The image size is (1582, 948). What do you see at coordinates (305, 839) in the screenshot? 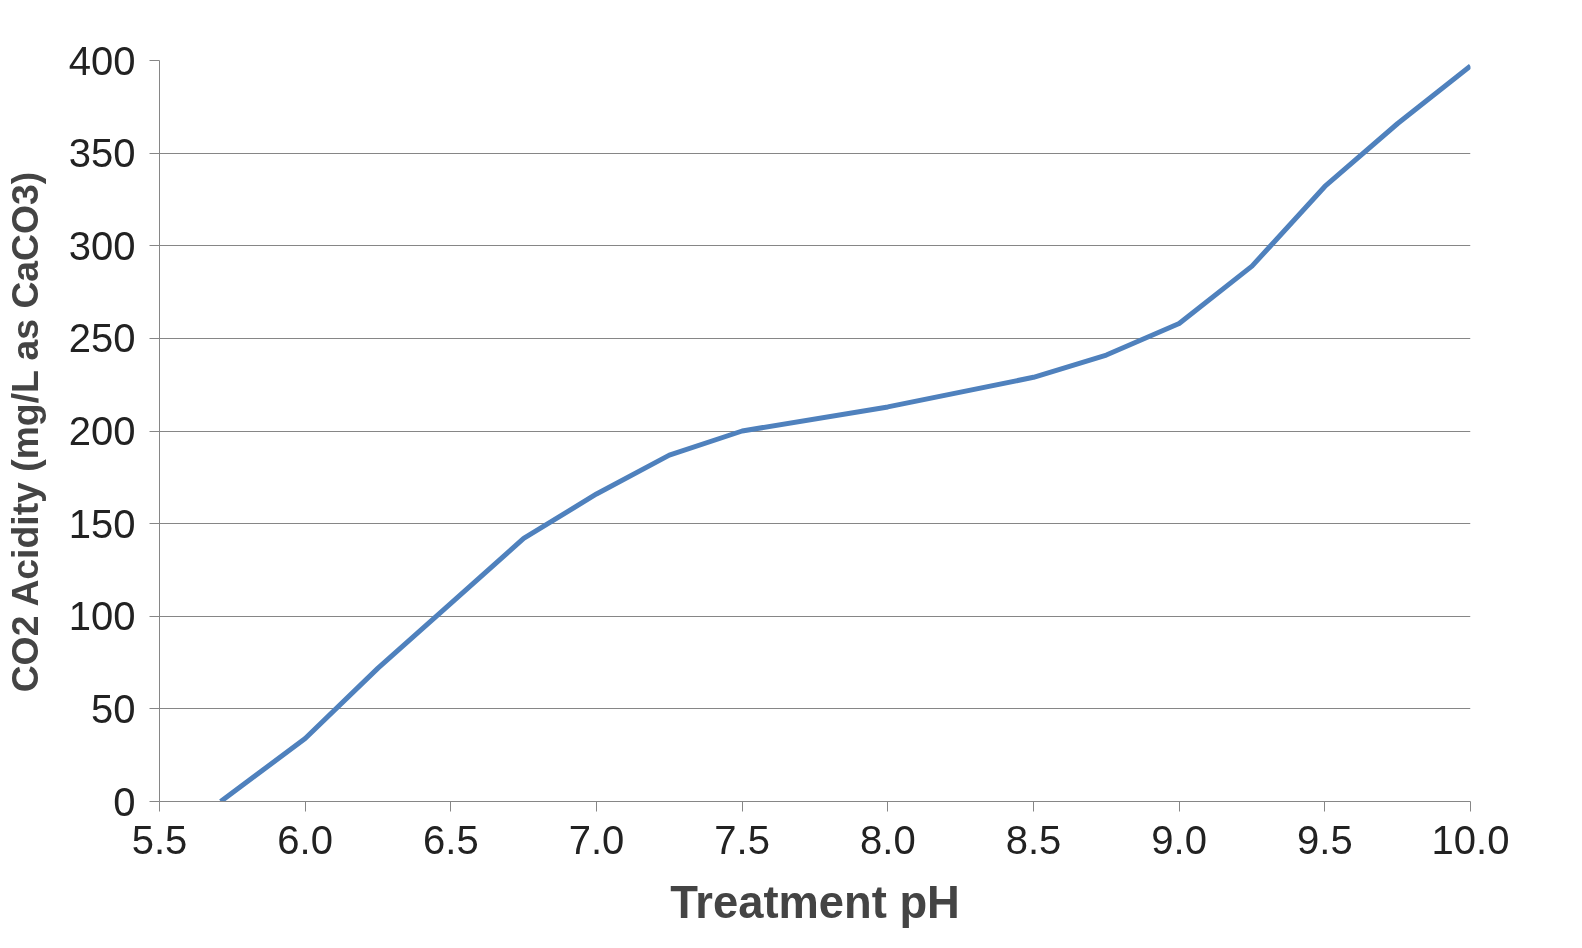
I see `x-tick-label: 6.0` at bounding box center [305, 839].